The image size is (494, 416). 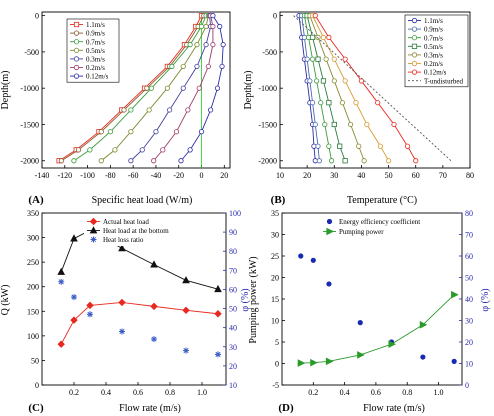 I want to click on panel-a-ytick-label: -2000, so click(x=29, y=161).